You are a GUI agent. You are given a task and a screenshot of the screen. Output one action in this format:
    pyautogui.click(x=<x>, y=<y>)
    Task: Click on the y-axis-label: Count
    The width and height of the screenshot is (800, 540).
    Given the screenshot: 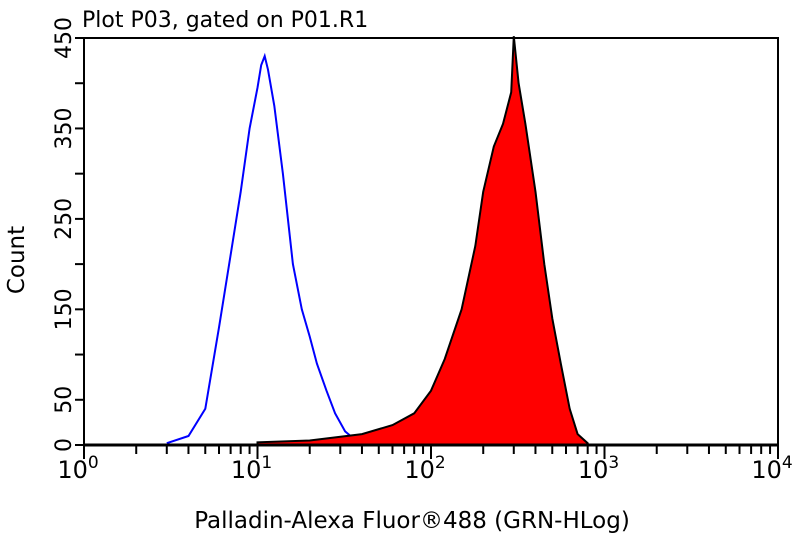 What is the action you would take?
    pyautogui.click(x=17, y=260)
    